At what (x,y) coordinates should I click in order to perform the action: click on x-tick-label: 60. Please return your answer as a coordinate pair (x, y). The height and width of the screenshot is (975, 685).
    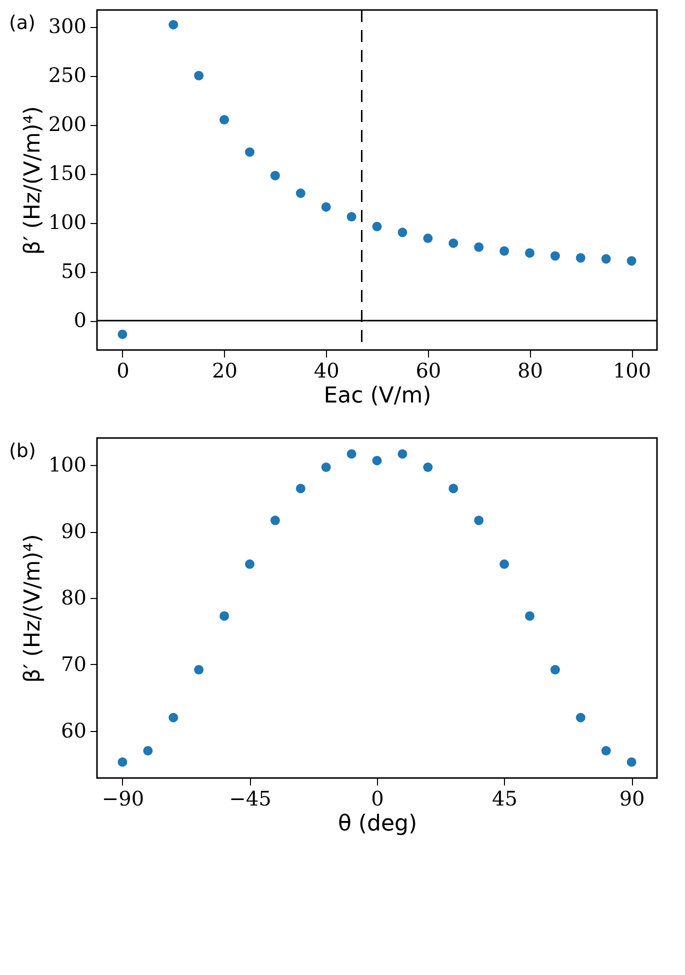
    Looking at the image, I should click on (429, 370).